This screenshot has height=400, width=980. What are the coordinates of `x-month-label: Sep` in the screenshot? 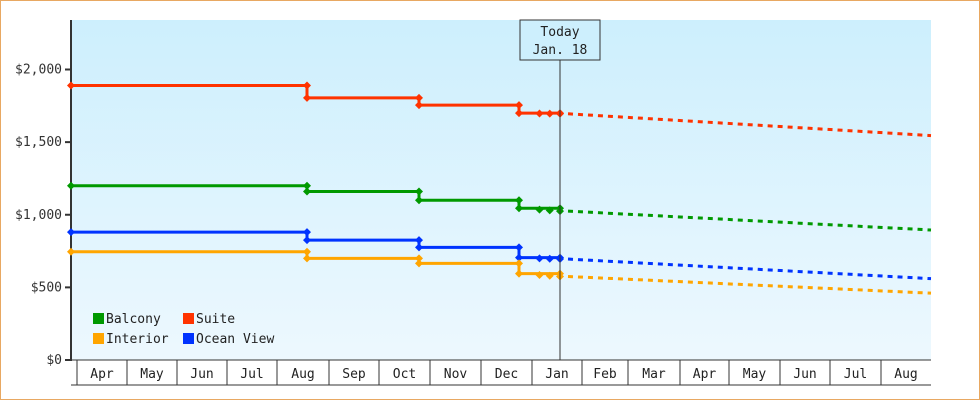 It's located at (354, 374).